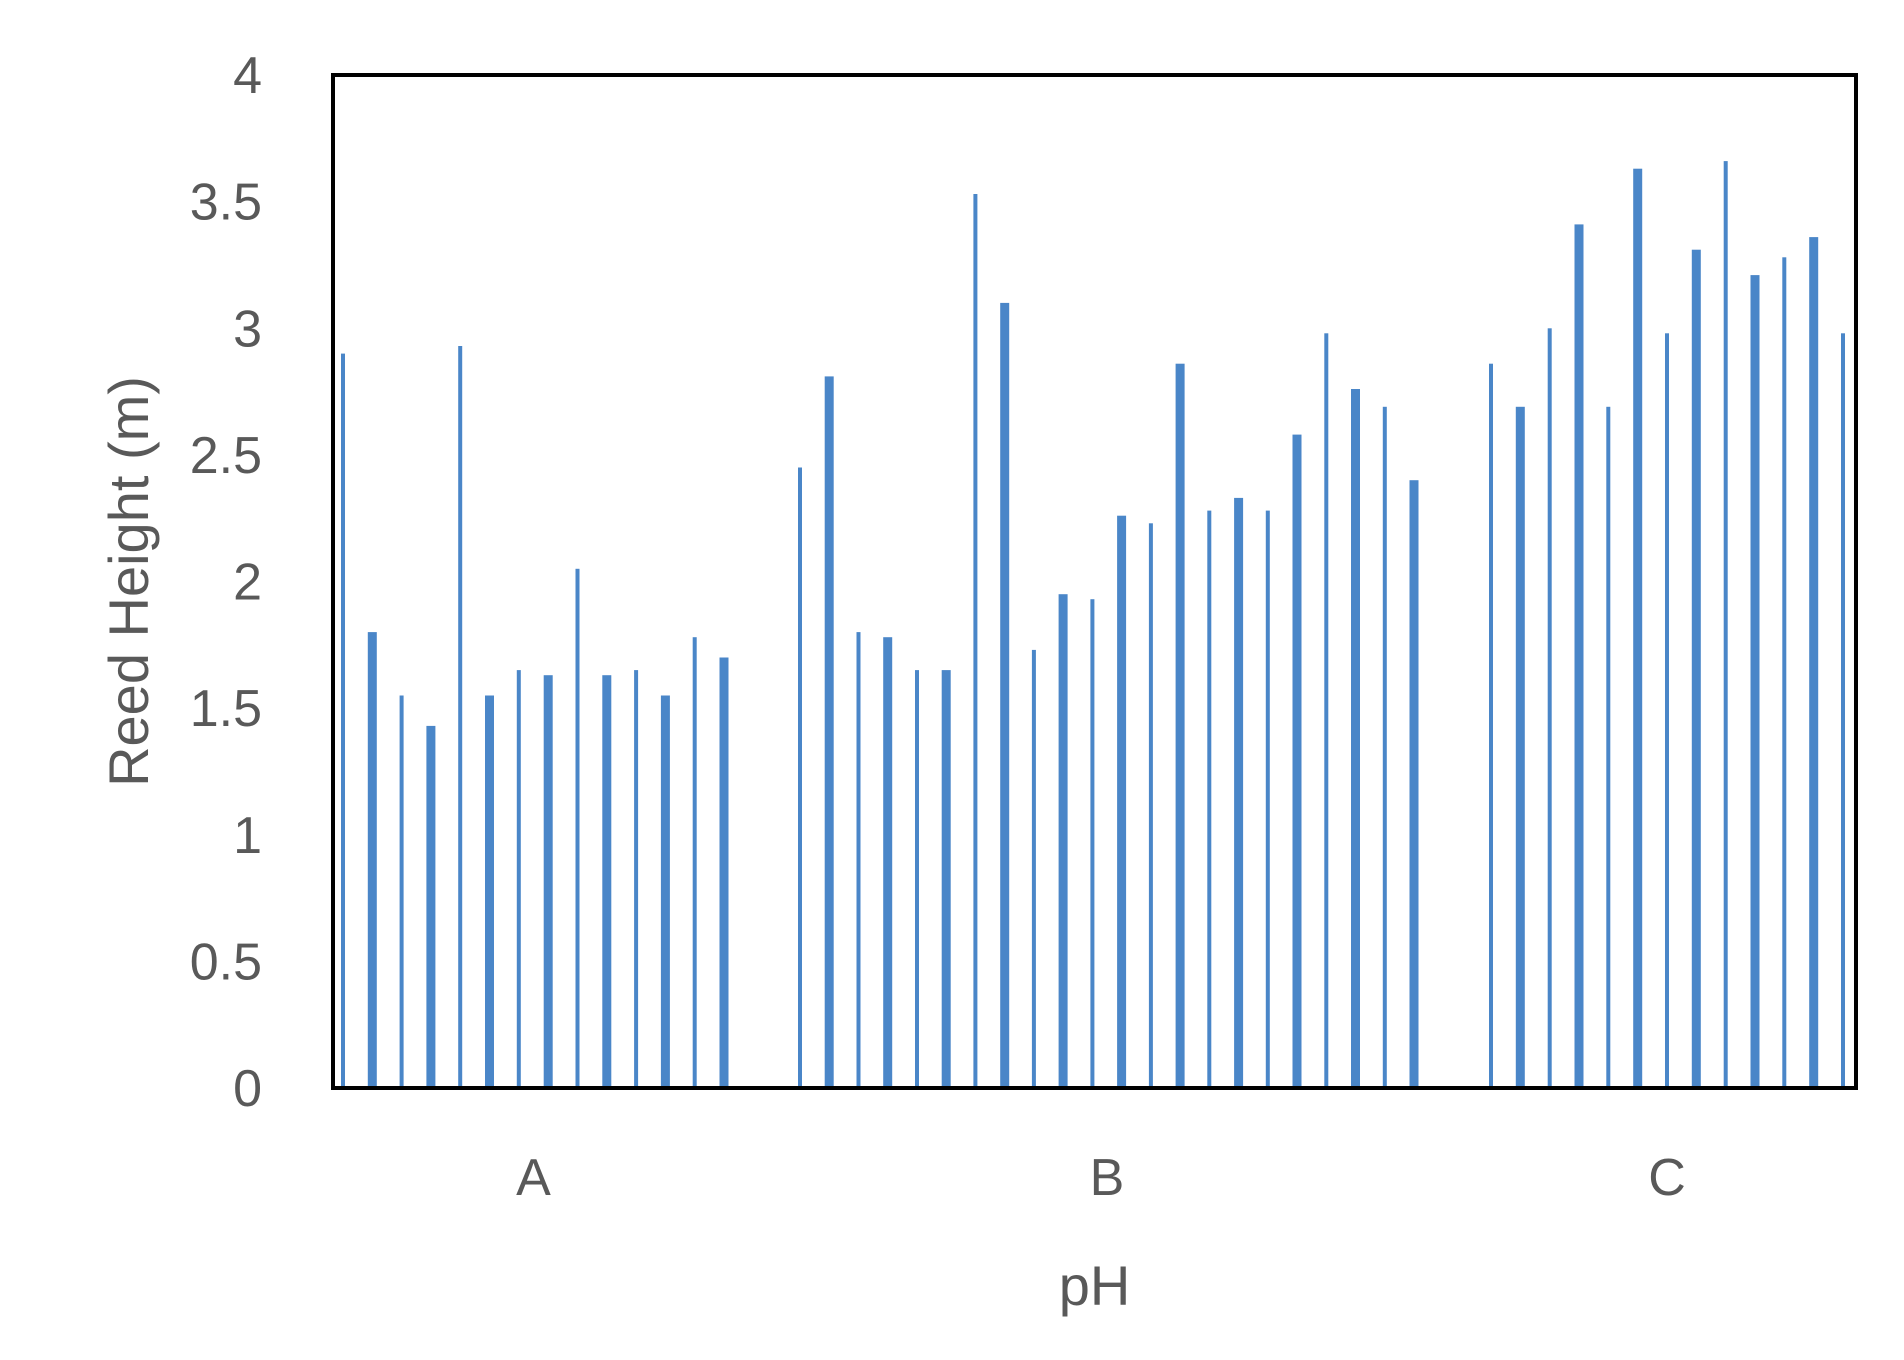  I want to click on x-axis-title: pH, so click(1095, 1285).